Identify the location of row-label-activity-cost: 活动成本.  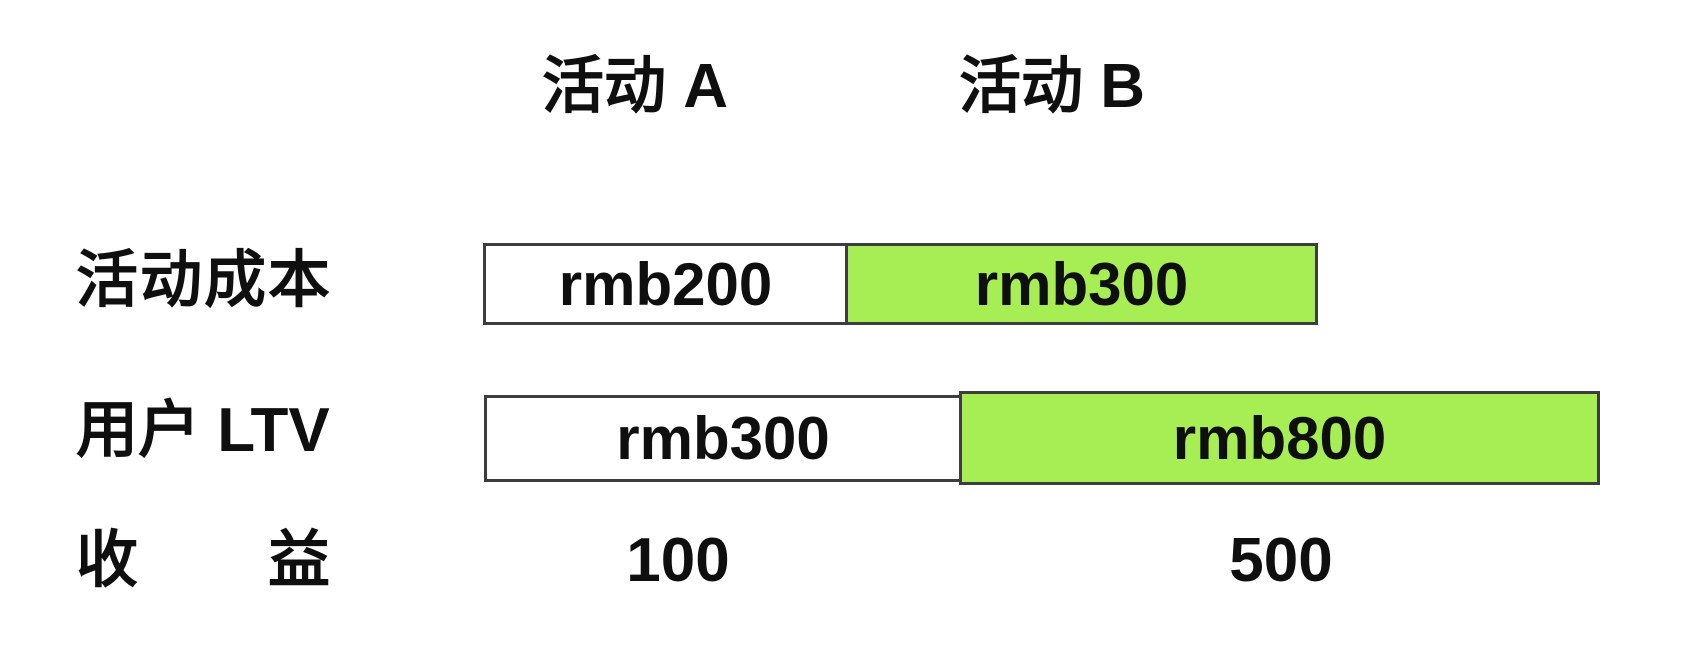
(204, 280).